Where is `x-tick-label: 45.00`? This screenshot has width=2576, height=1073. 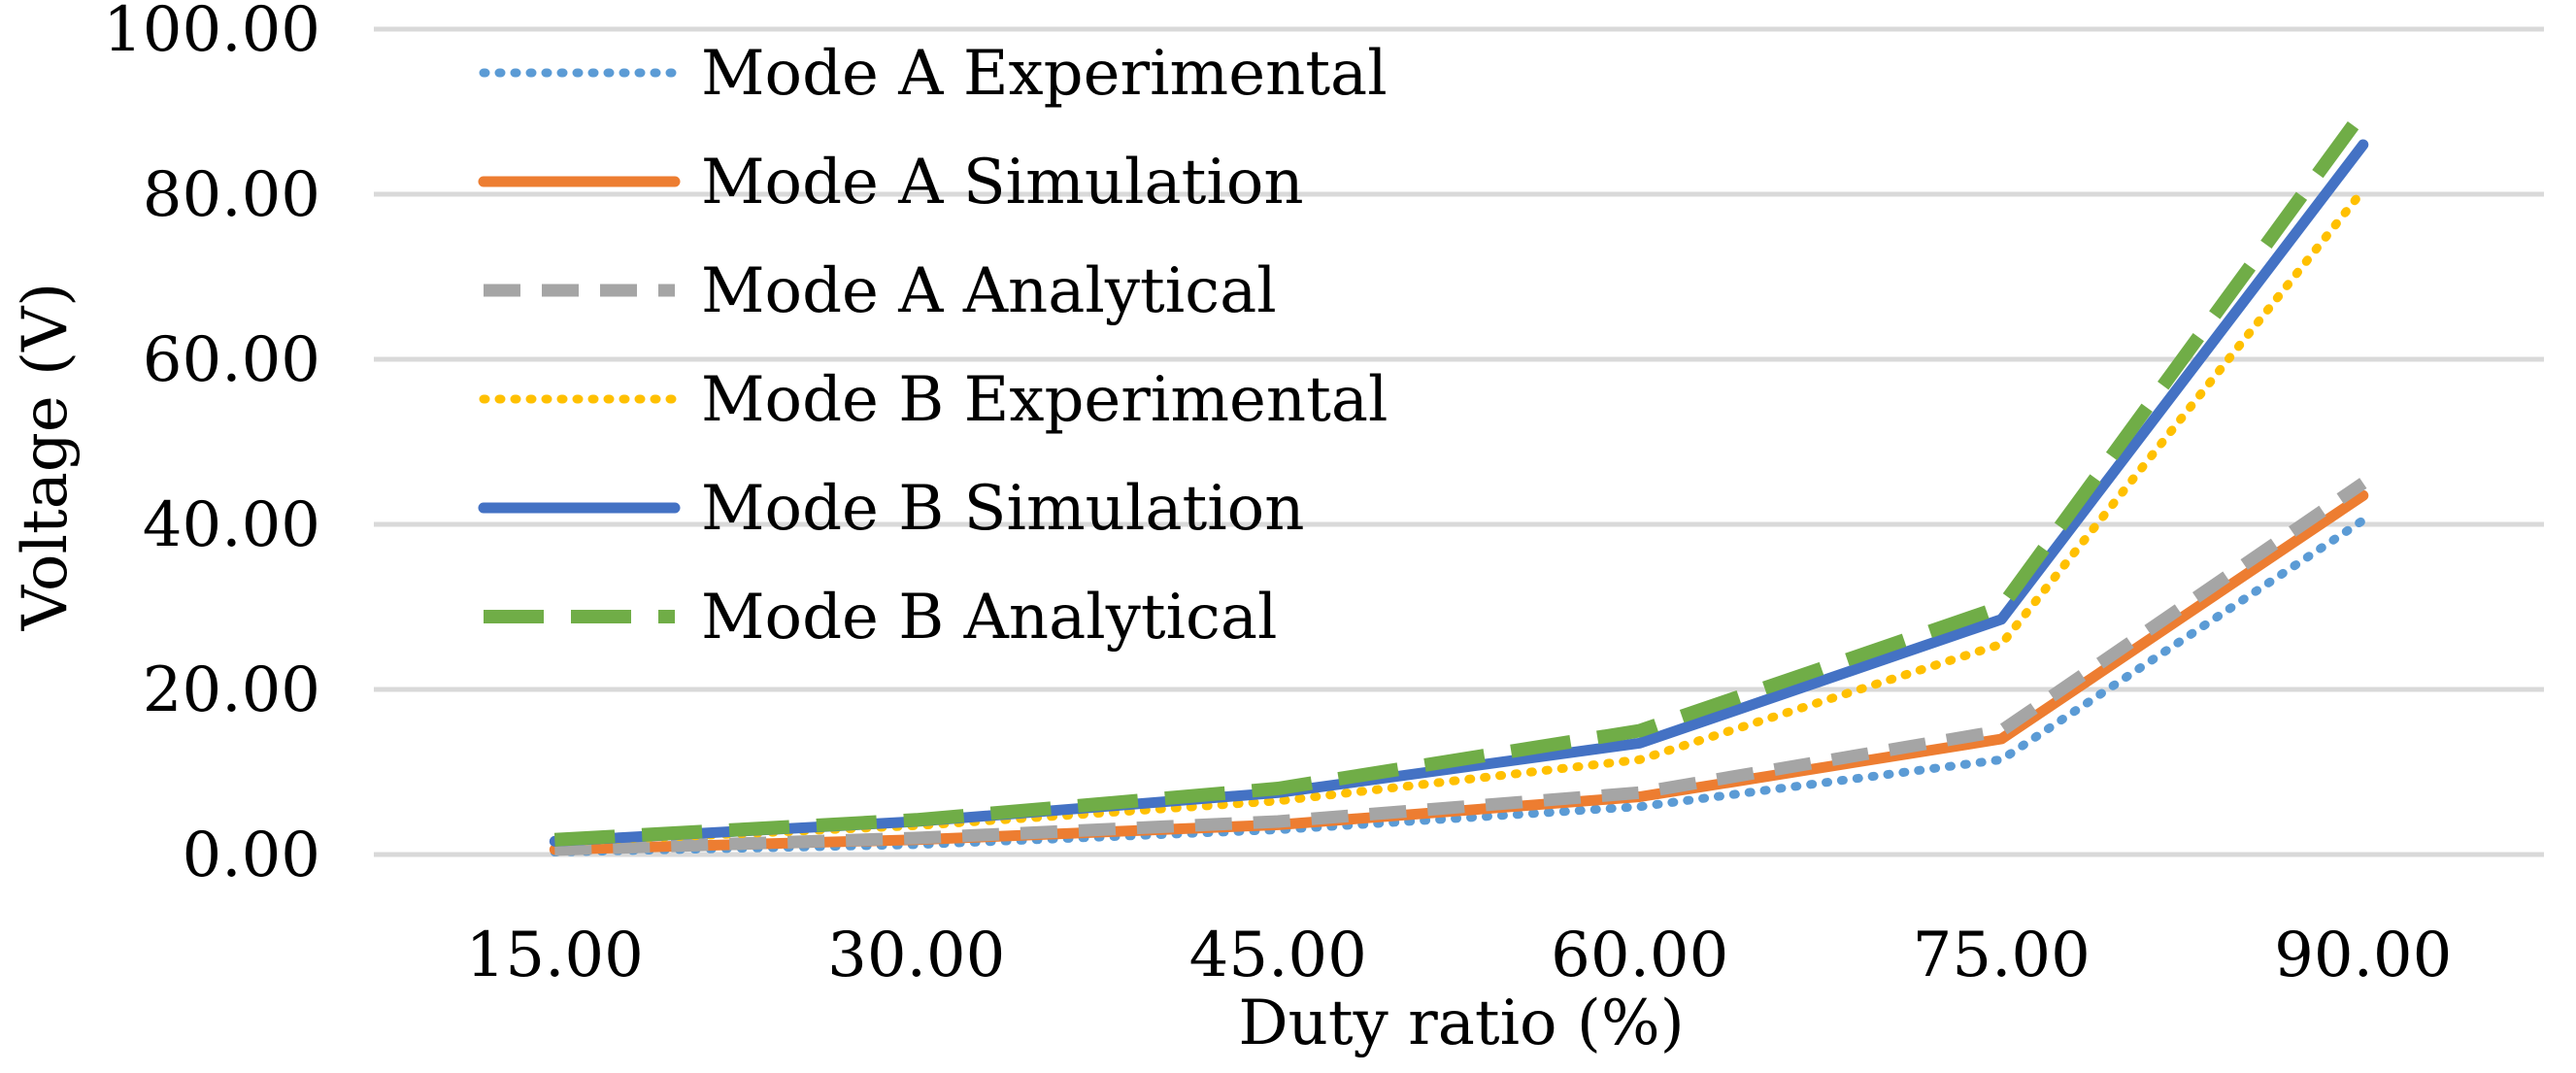
x-tick-label: 45.00 is located at coordinates (1278, 956).